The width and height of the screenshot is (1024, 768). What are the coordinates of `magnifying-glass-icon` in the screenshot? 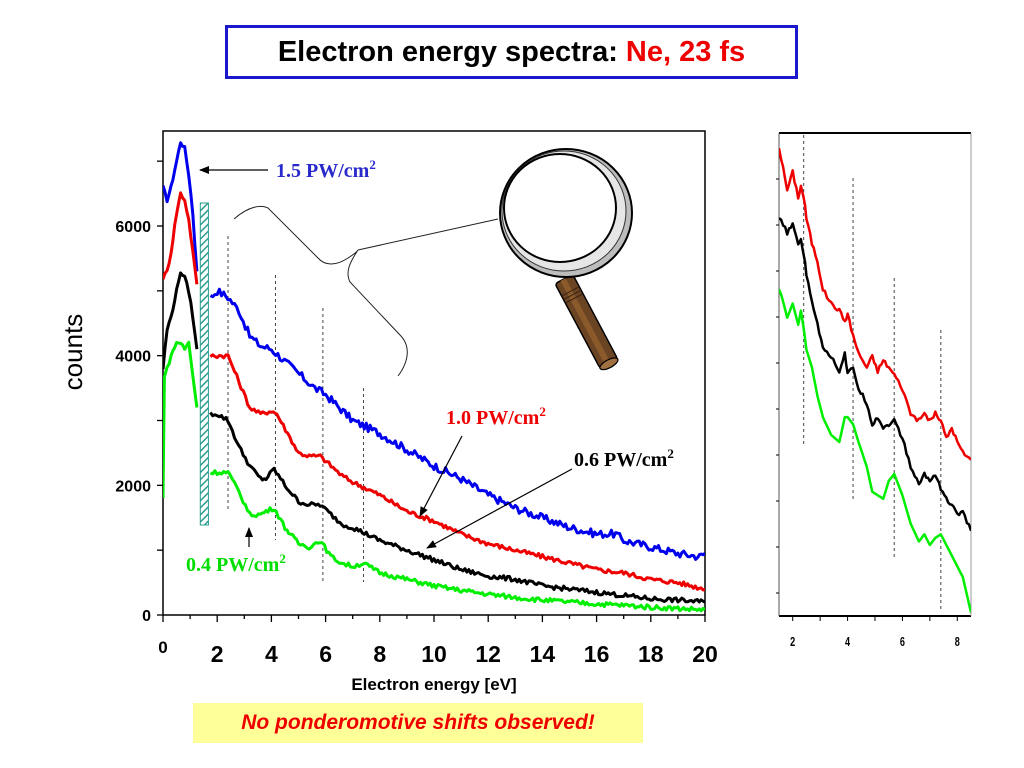 It's located at (566, 259).